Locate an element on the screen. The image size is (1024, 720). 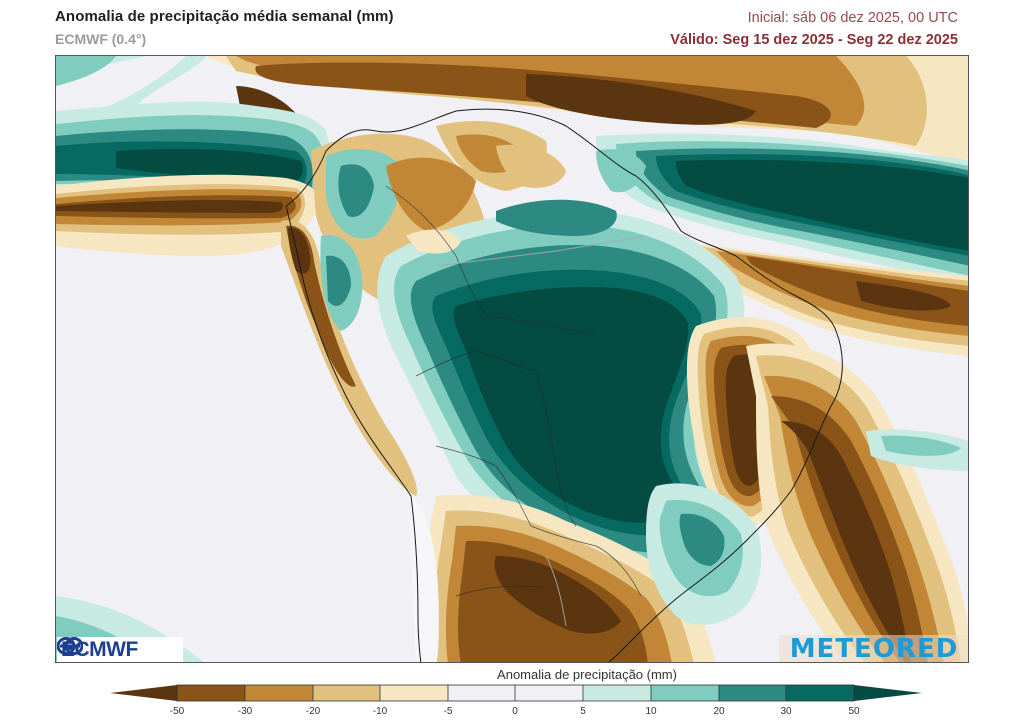
tick-label: -10 is located at coordinates (380, 711).